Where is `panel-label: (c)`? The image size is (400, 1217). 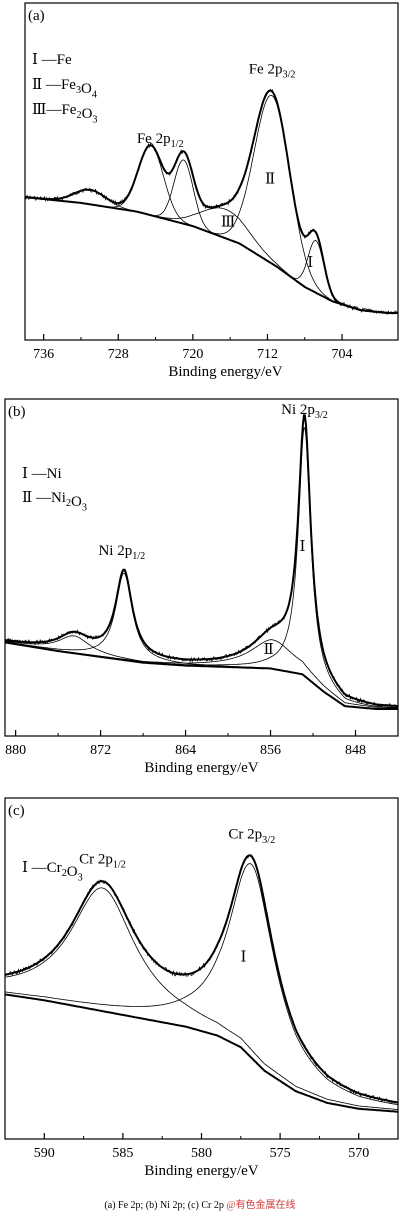 panel-label: (c) is located at coordinates (16, 811).